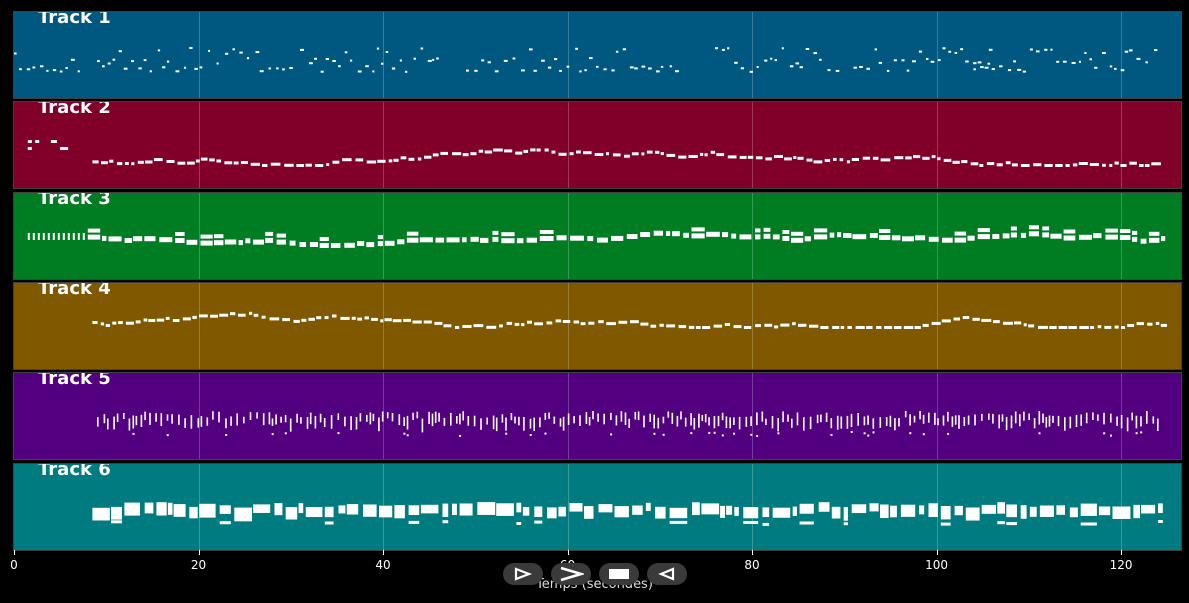 Image resolution: width=1189 pixels, height=603 pixels. I want to click on track-5-label: Track 5, so click(74, 381).